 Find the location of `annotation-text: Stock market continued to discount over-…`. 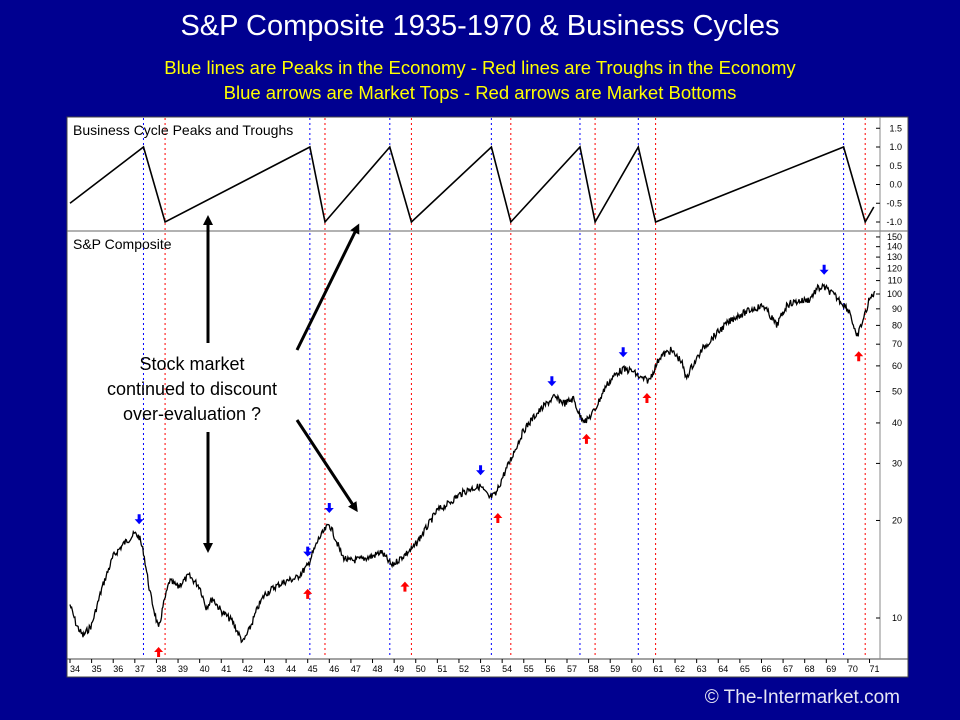

annotation-text: Stock market continued to discount over-… is located at coordinates (192, 389).